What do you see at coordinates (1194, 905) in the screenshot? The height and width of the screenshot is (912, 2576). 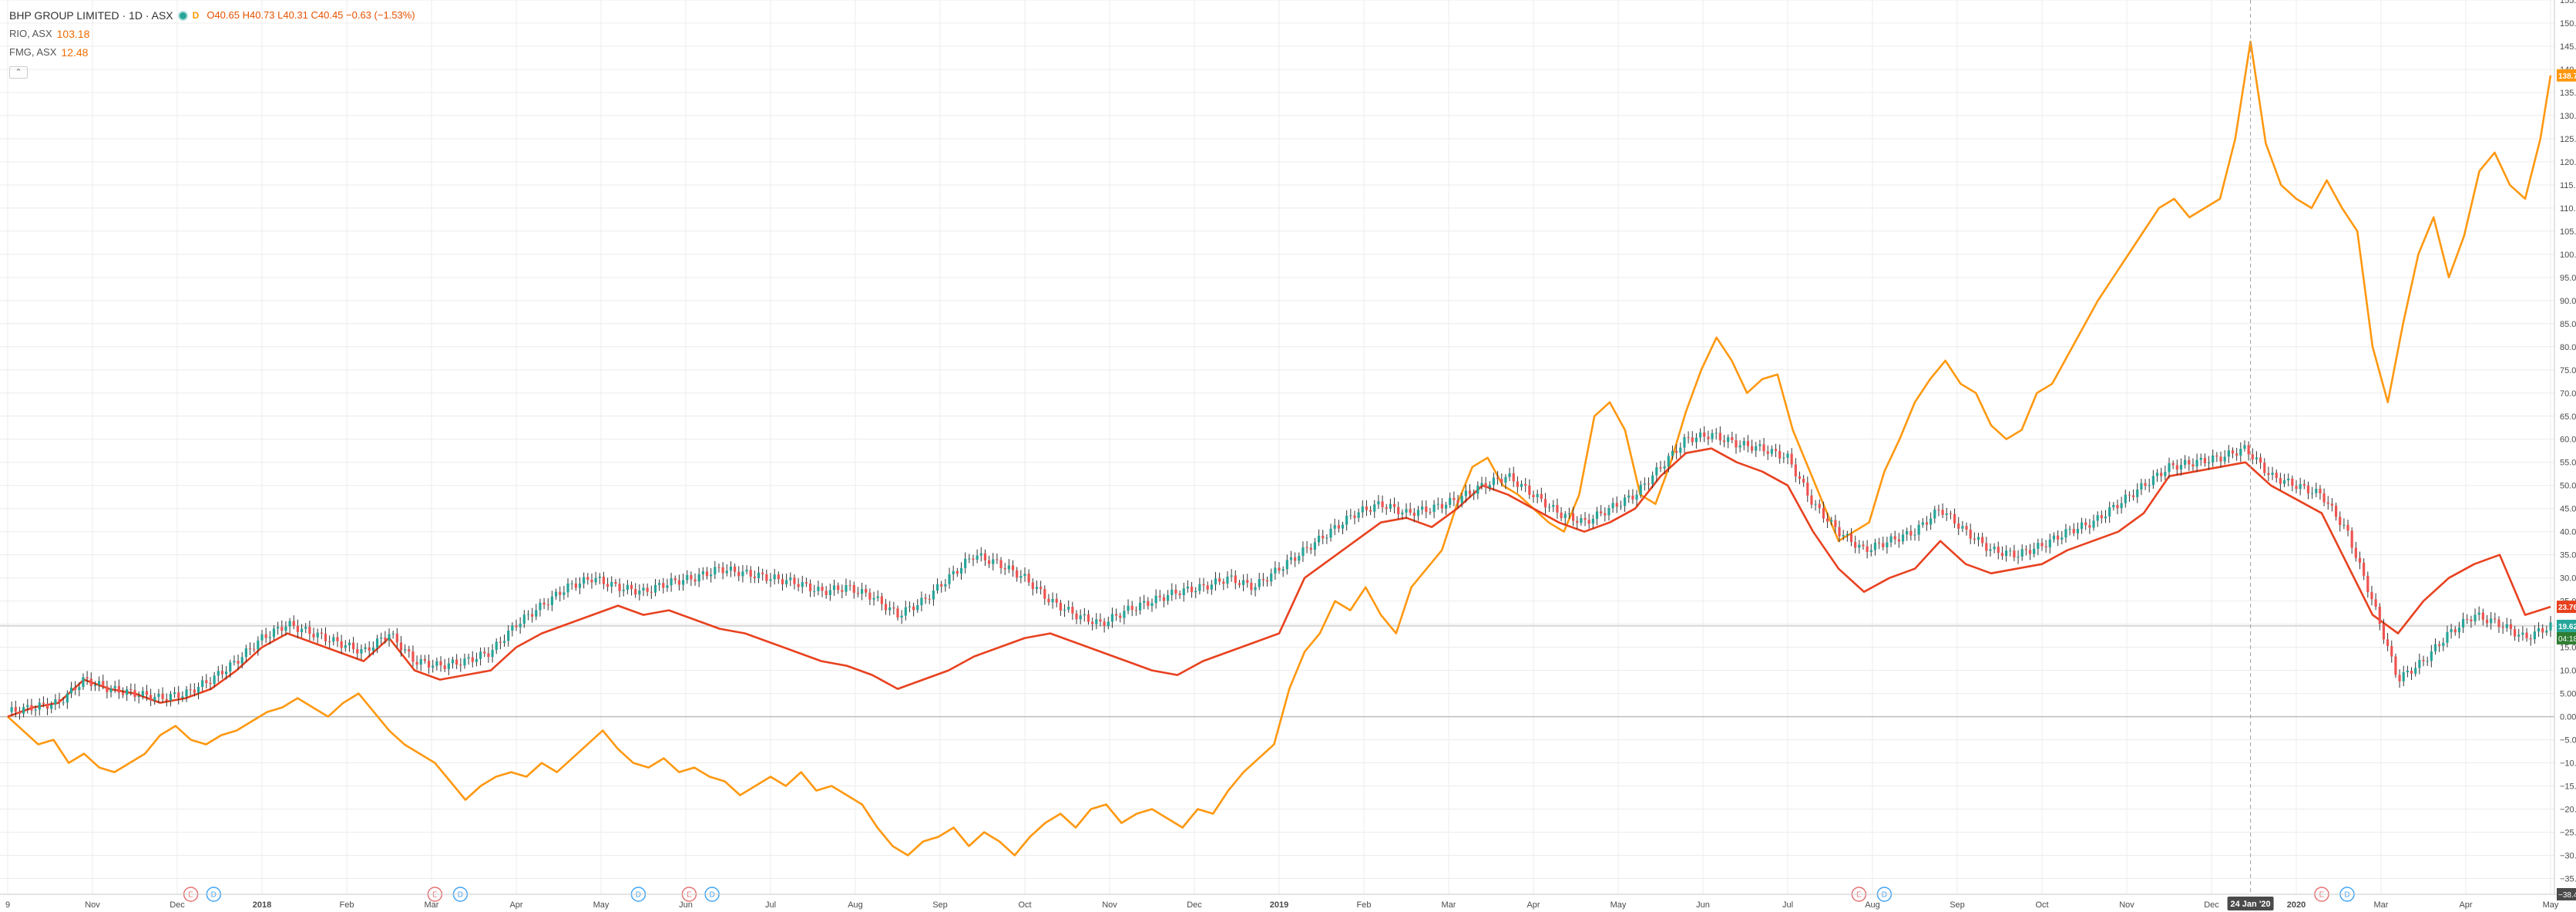 I see `x-tick-label: Dec` at bounding box center [1194, 905].